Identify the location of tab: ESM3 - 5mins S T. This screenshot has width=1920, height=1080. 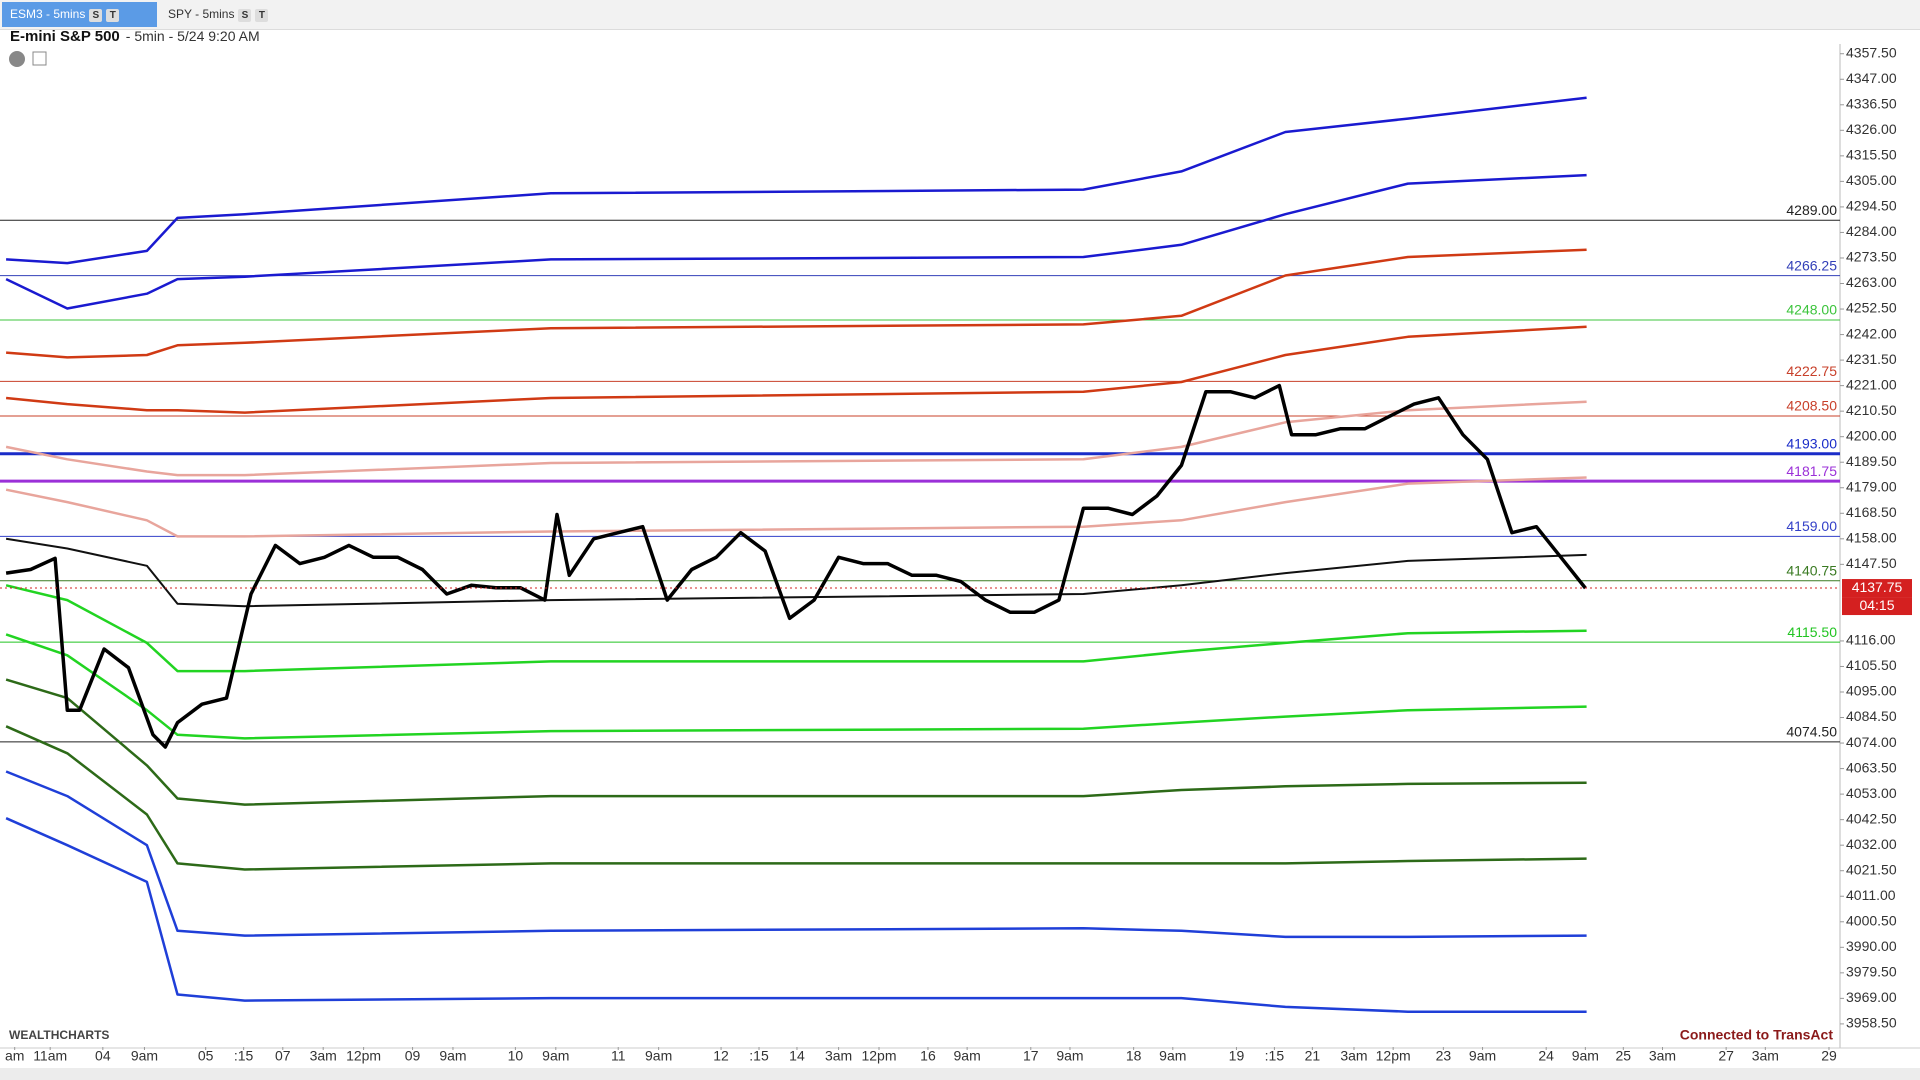
(79, 14).